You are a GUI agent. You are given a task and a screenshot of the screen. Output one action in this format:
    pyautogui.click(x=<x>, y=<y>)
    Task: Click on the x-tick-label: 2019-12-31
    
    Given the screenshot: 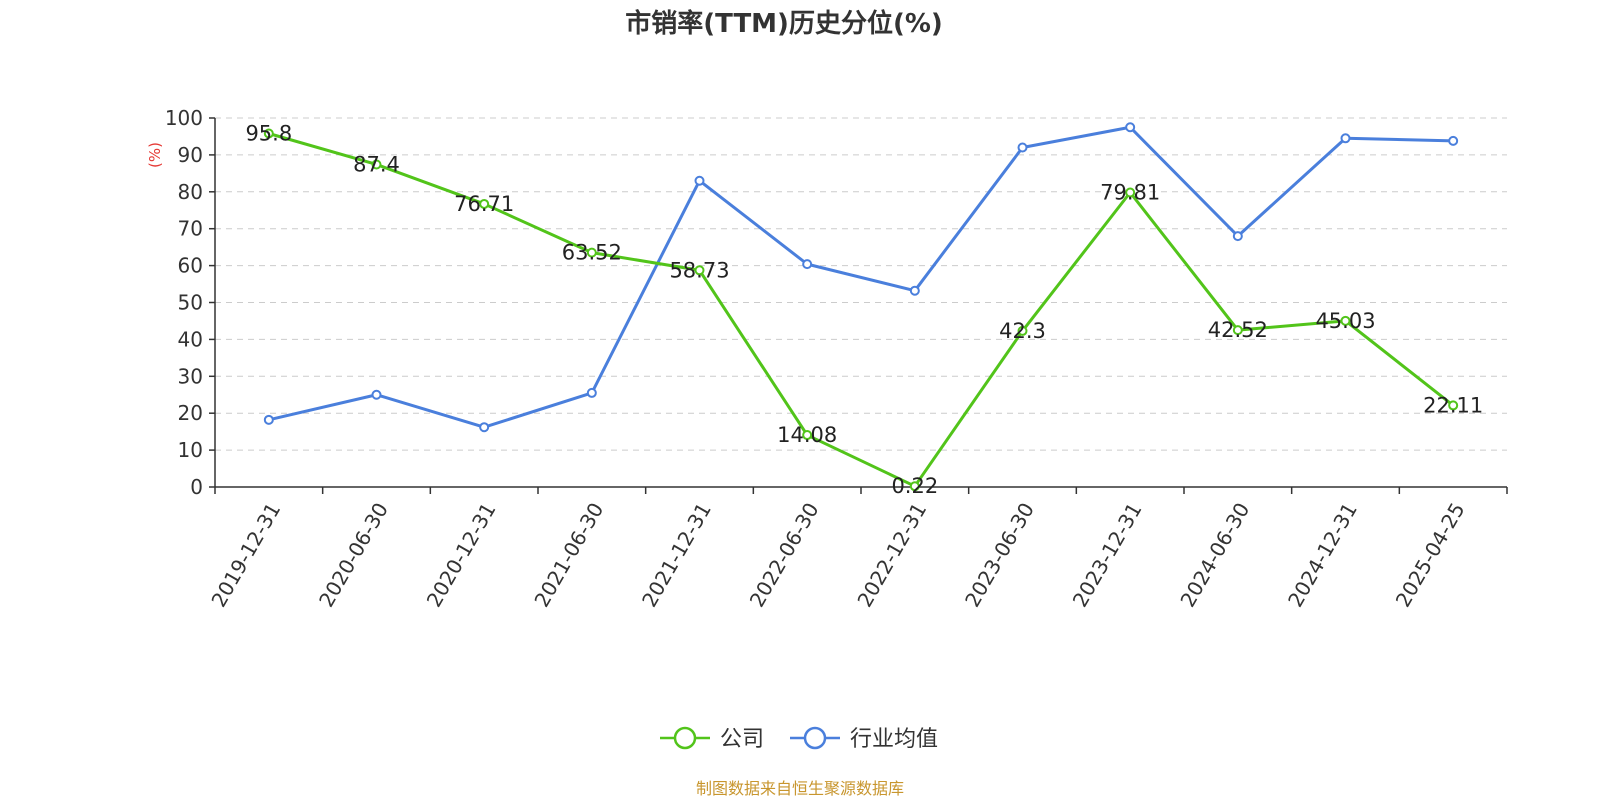 What is the action you would take?
    pyautogui.click(x=245, y=555)
    